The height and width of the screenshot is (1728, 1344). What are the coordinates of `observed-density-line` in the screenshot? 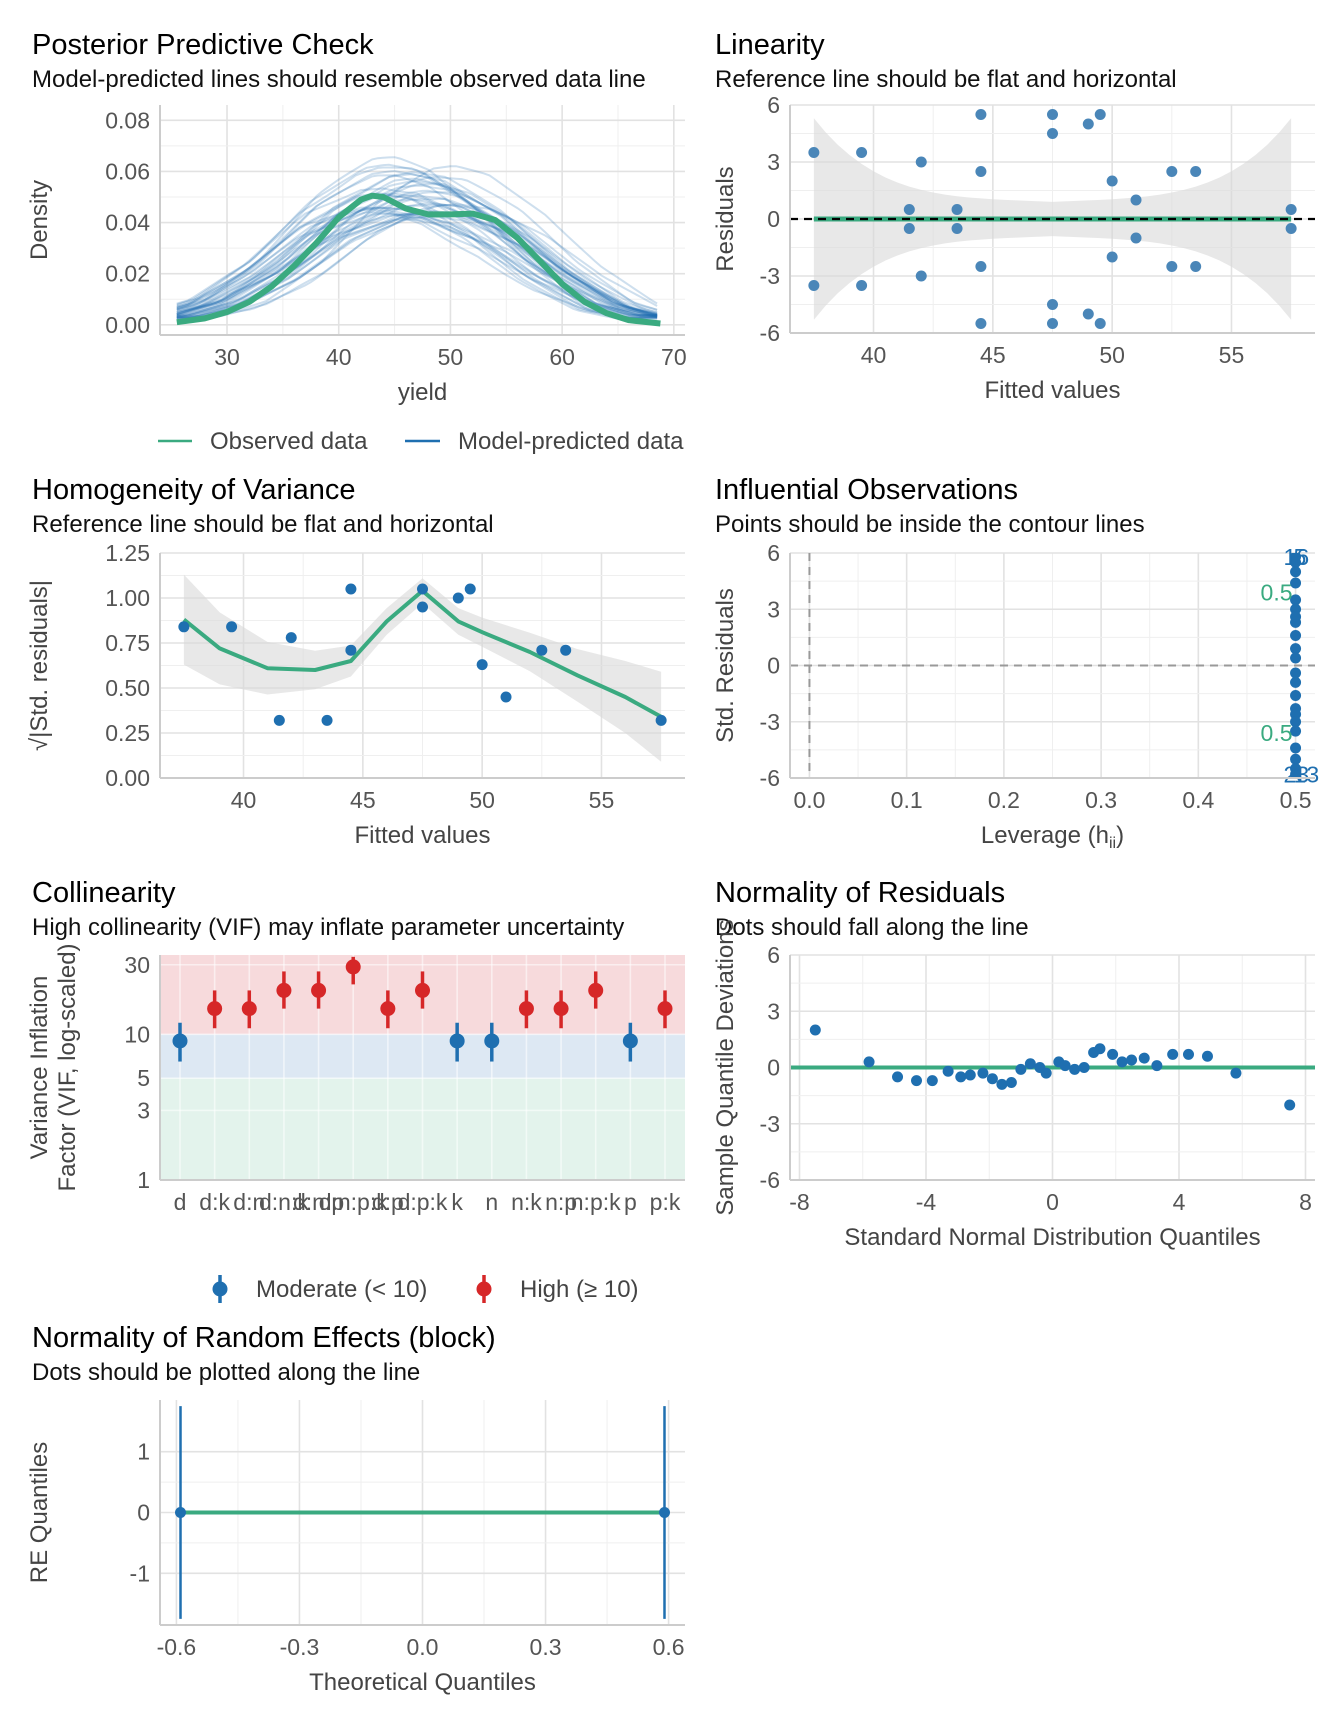 It's located at (418, 259).